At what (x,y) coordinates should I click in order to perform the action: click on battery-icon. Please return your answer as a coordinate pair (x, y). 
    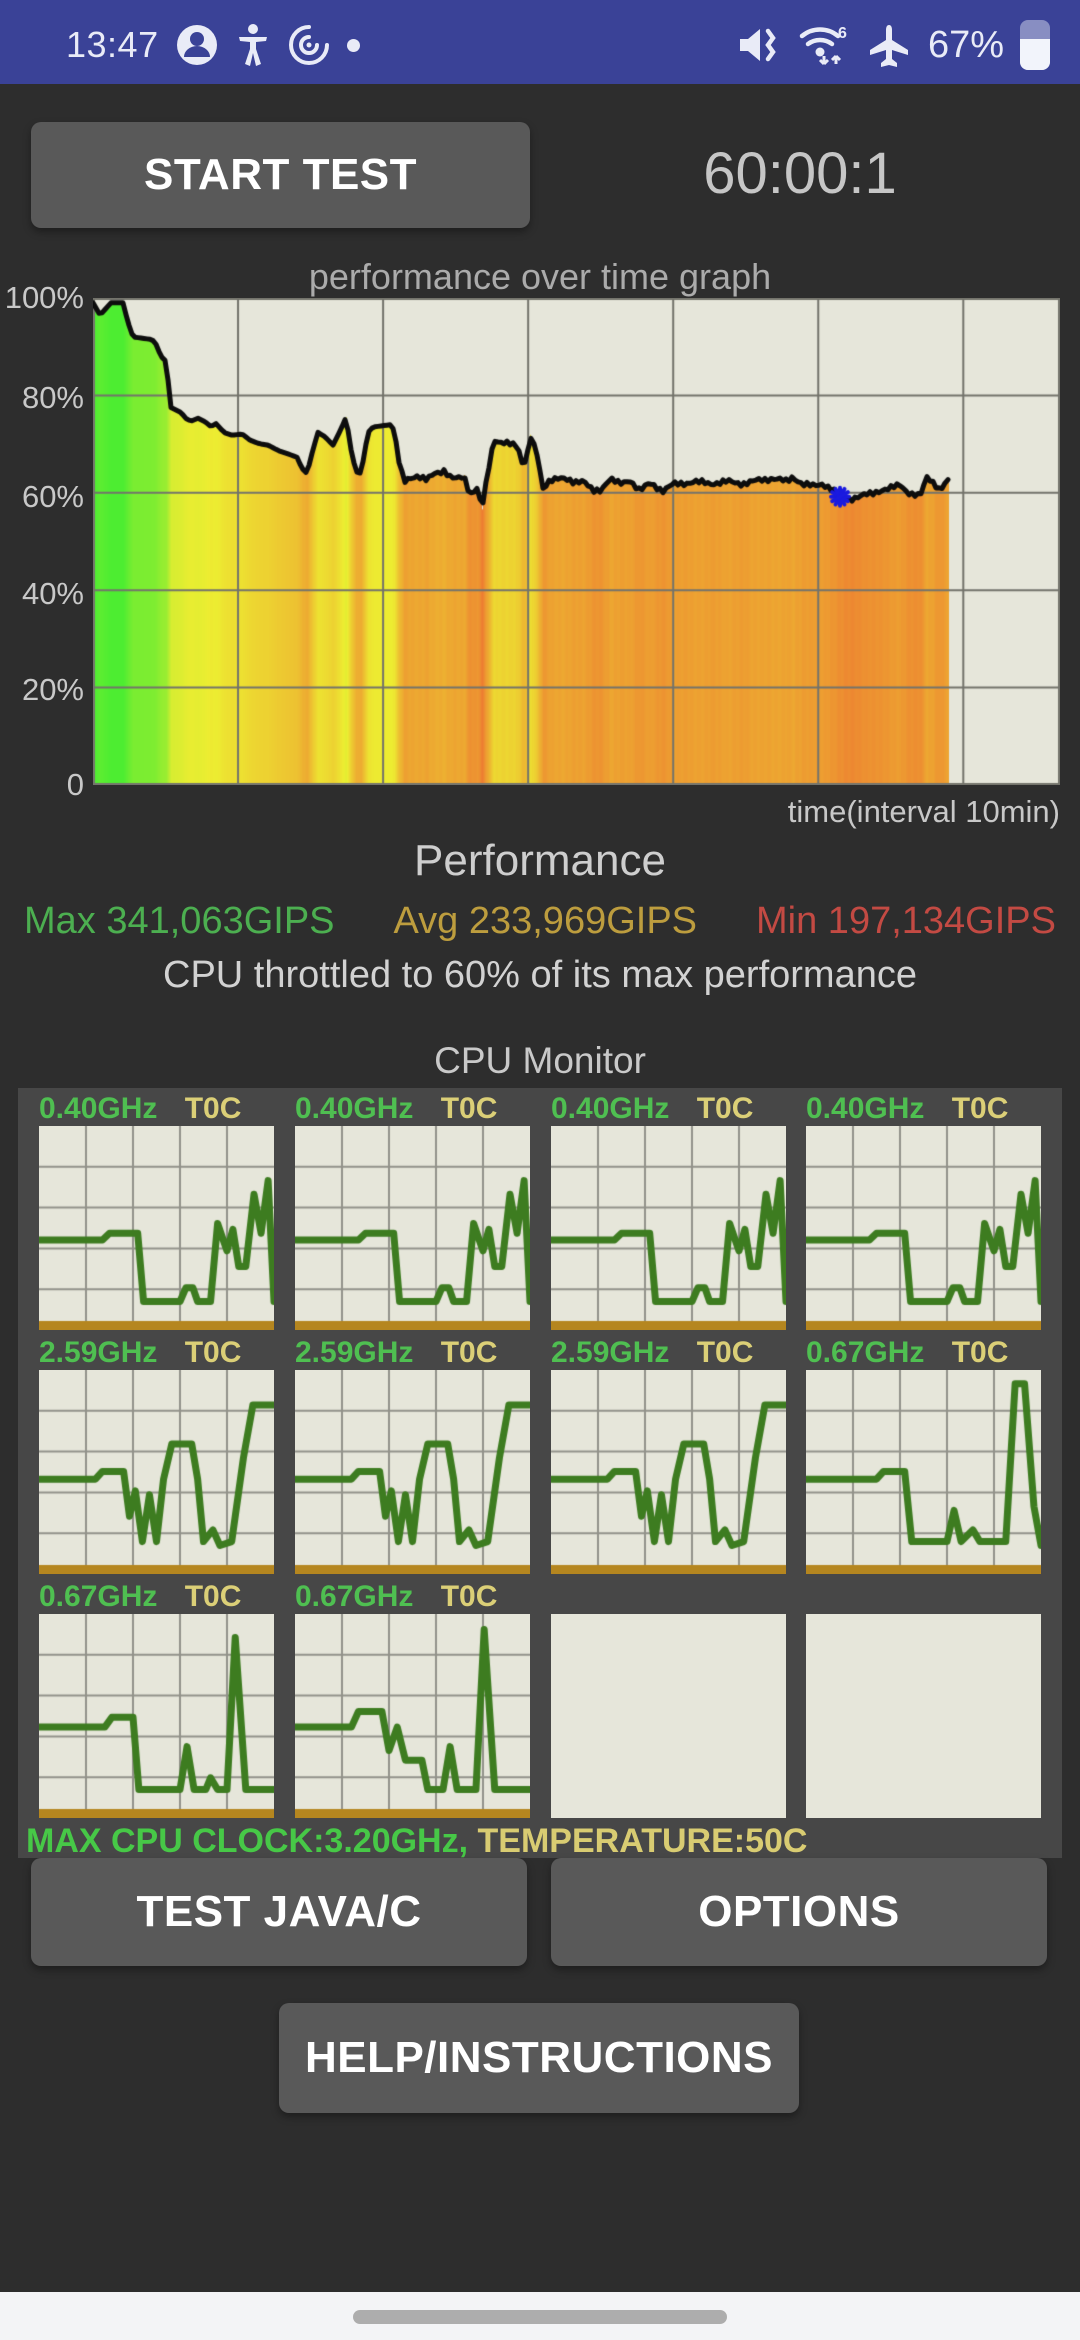
    Looking at the image, I should click on (1035, 45).